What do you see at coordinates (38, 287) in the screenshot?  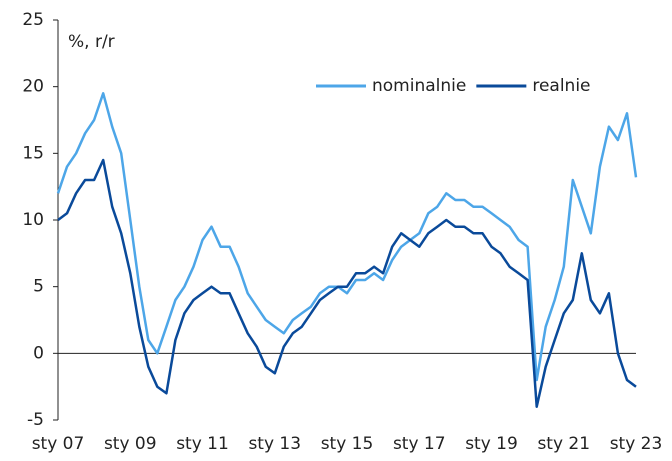 I see `y-tick-label: 5` at bounding box center [38, 287].